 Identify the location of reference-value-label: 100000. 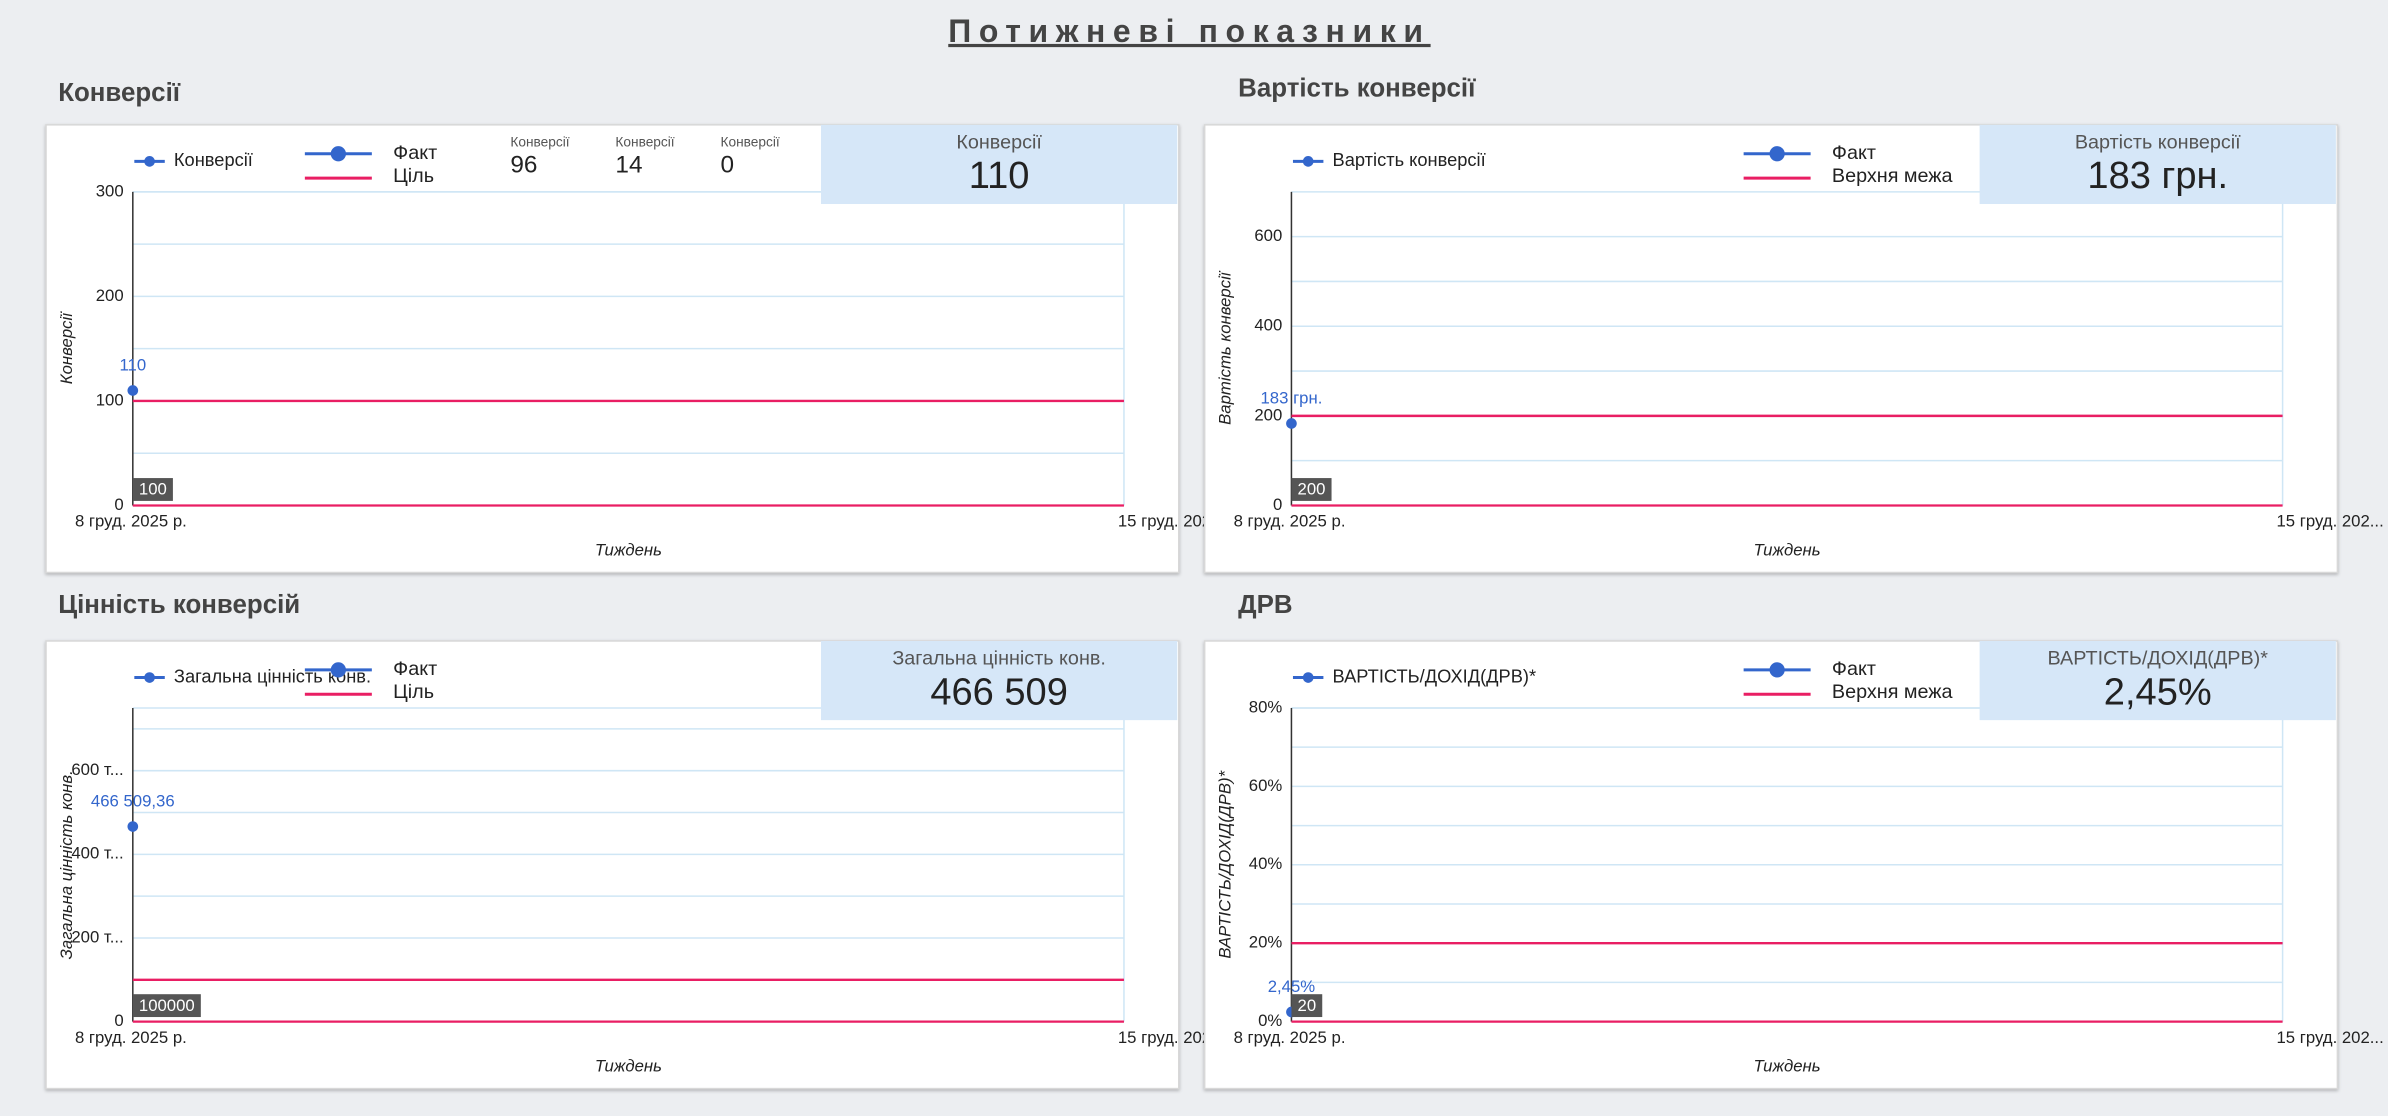
(167, 1005).